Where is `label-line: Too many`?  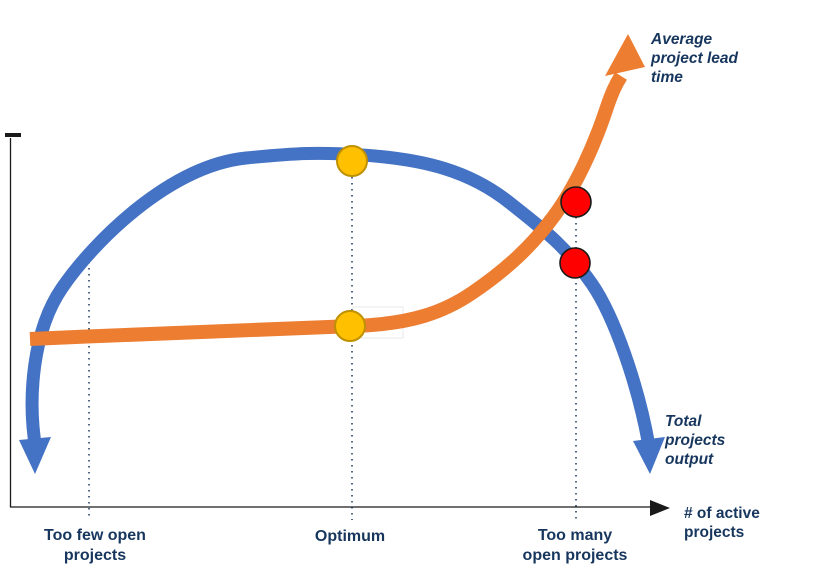 label-line: Too many is located at coordinates (575, 535).